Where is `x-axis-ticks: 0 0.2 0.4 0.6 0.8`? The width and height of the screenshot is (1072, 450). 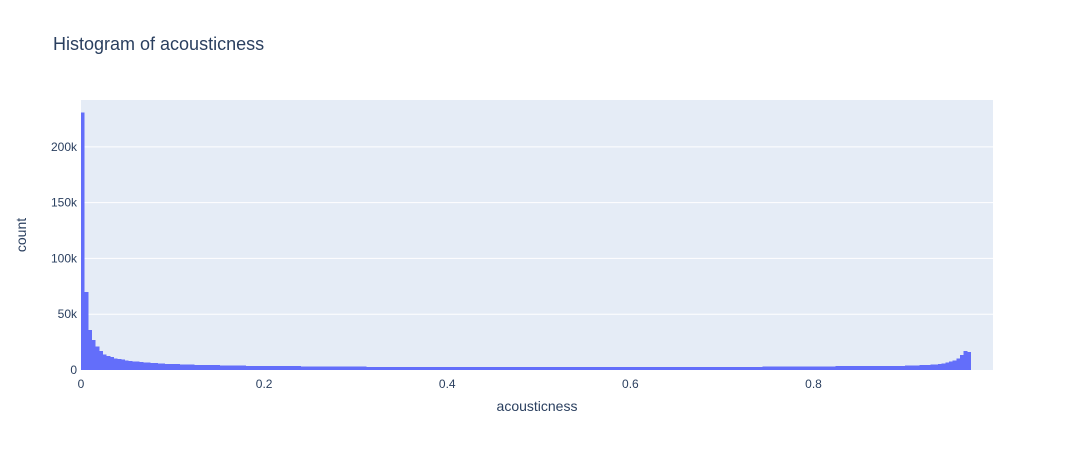 x-axis-ticks: 0 0.2 0.4 0.6 0.8 is located at coordinates (450, 384).